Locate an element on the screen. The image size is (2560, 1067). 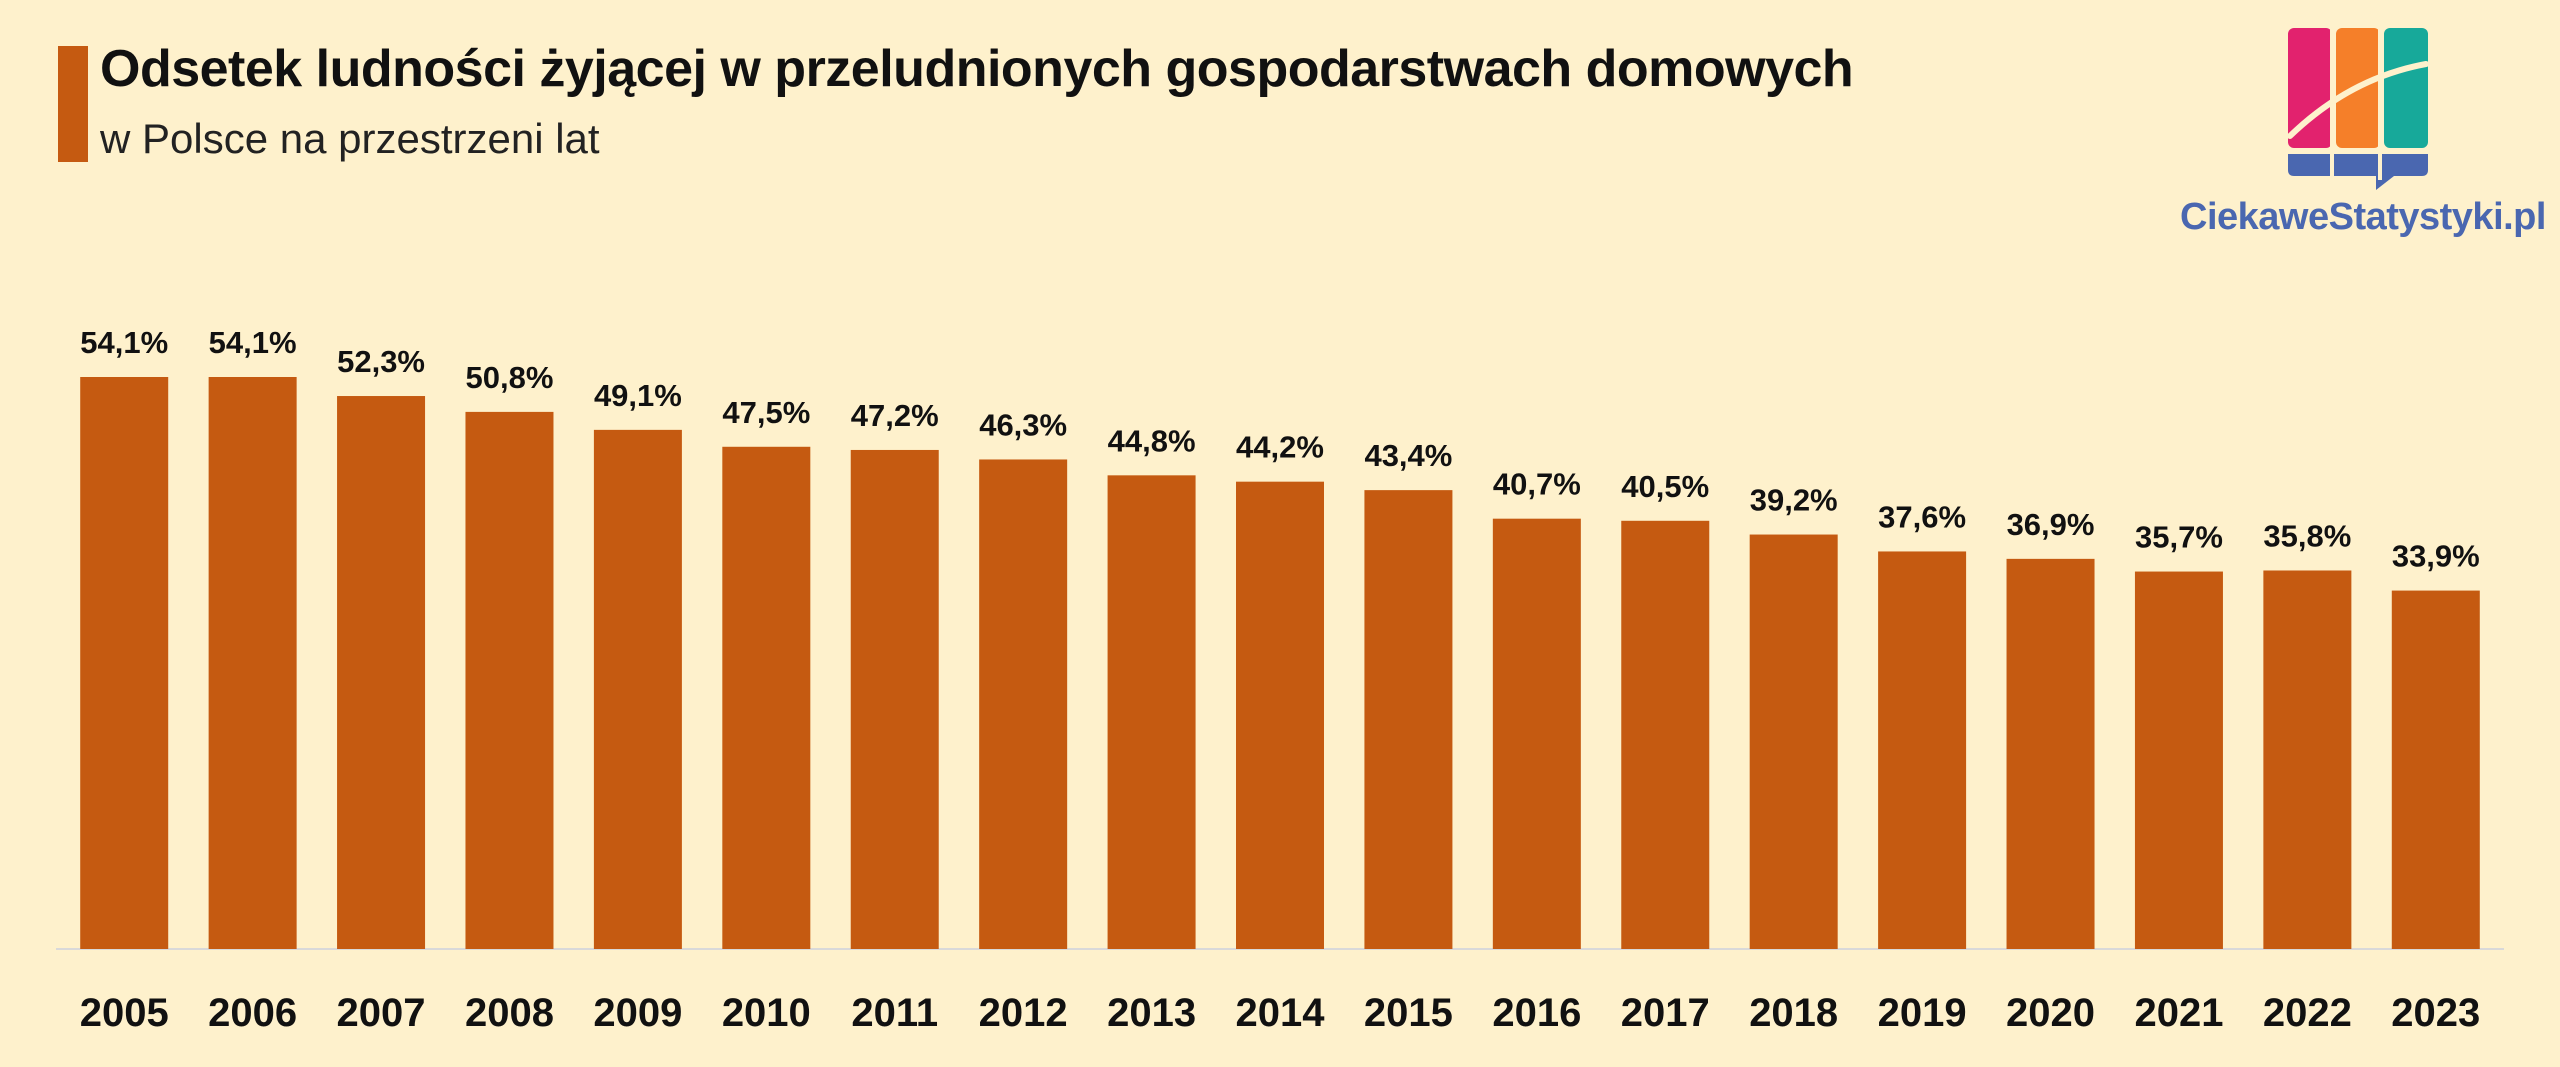
x-tick-label-2011: 2011 is located at coordinates (894, 1013).